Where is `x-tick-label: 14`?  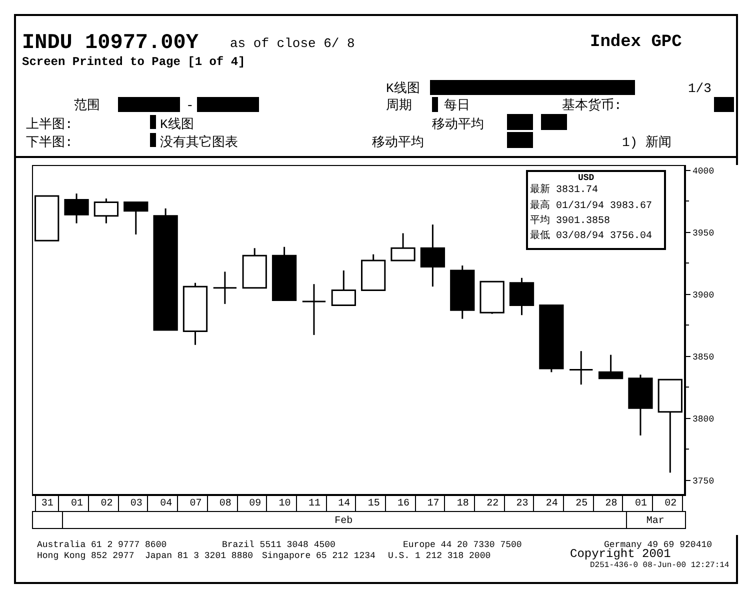
x-tick-label: 14 is located at coordinates (344, 504).